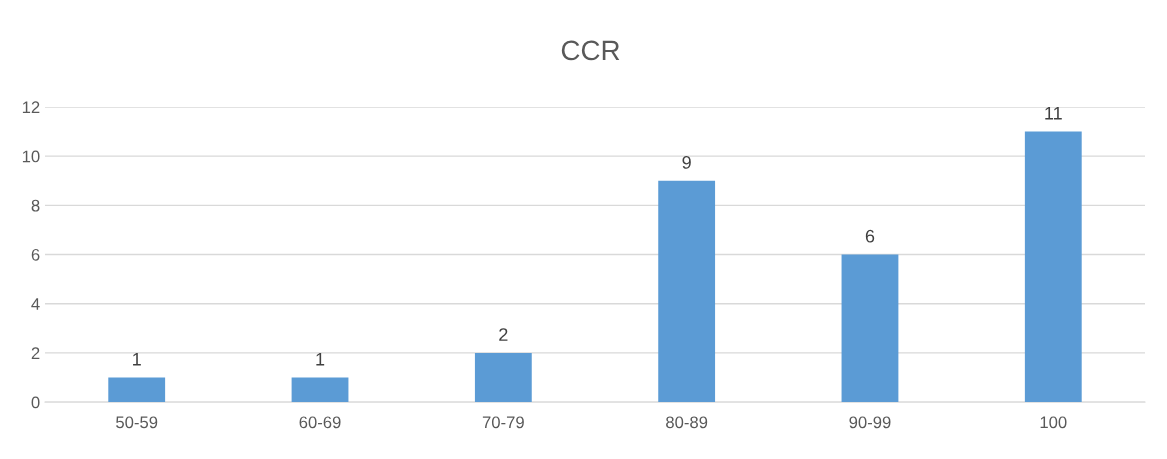 The image size is (1167, 459). What do you see at coordinates (31, 156) in the screenshot?
I see `y-tick-label: 10` at bounding box center [31, 156].